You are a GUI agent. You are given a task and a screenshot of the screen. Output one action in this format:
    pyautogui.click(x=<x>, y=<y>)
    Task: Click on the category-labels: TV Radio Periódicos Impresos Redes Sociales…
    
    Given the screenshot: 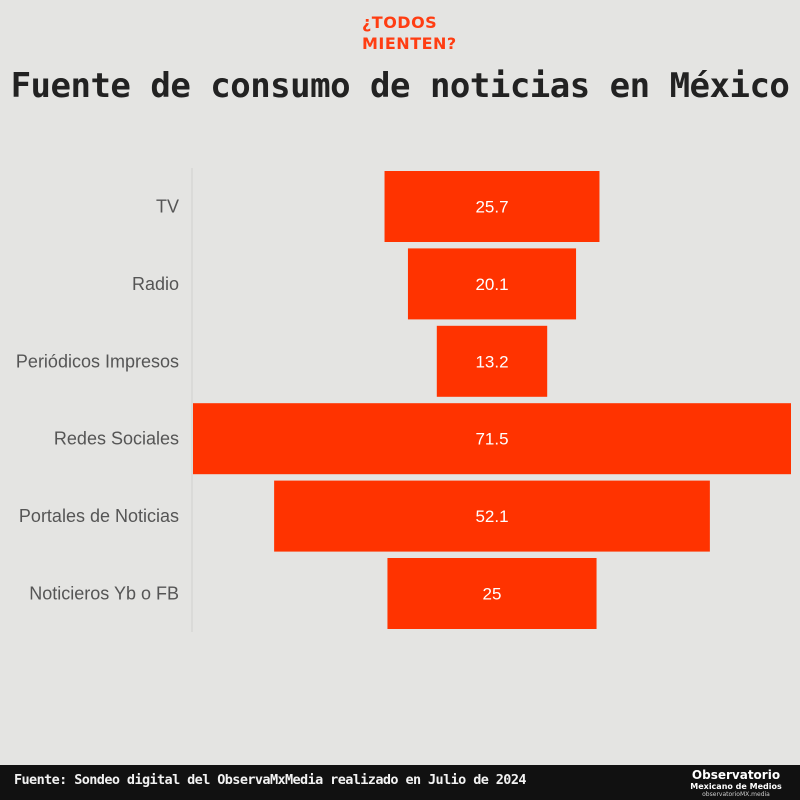 What is the action you would take?
    pyautogui.click(x=97, y=400)
    